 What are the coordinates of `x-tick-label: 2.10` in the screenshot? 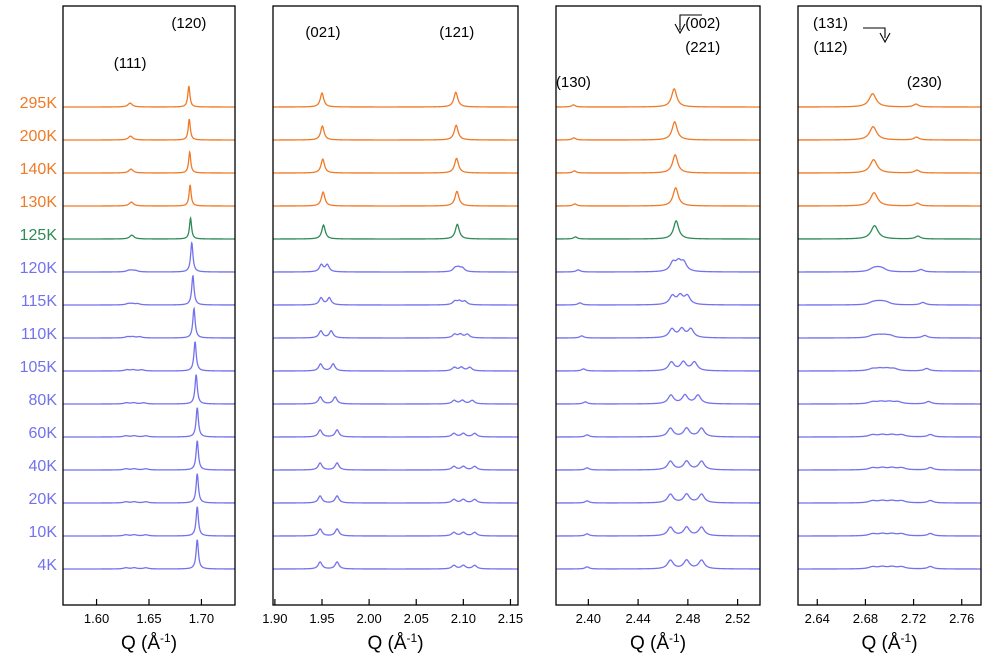 It's located at (463, 618).